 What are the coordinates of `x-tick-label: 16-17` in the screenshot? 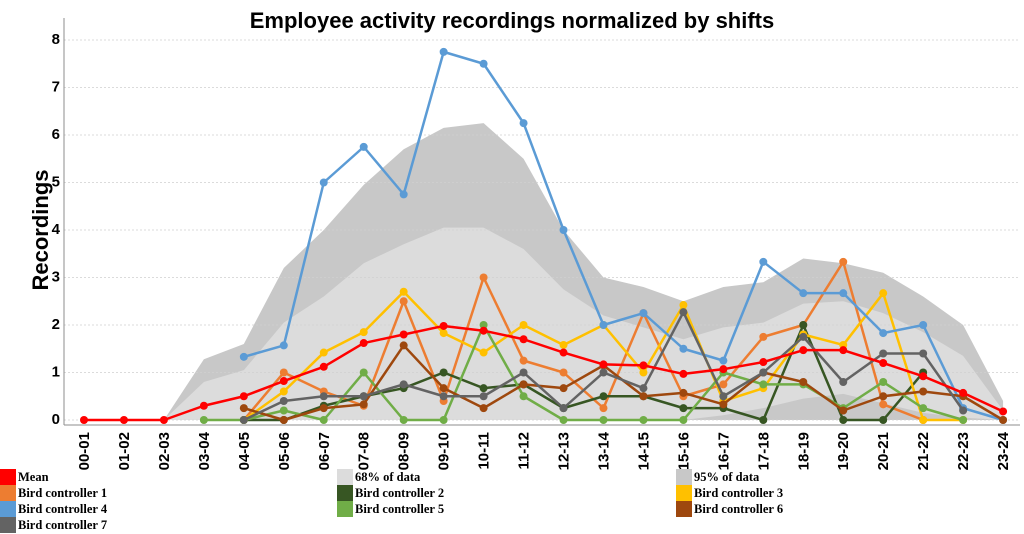 It's located at (723, 451).